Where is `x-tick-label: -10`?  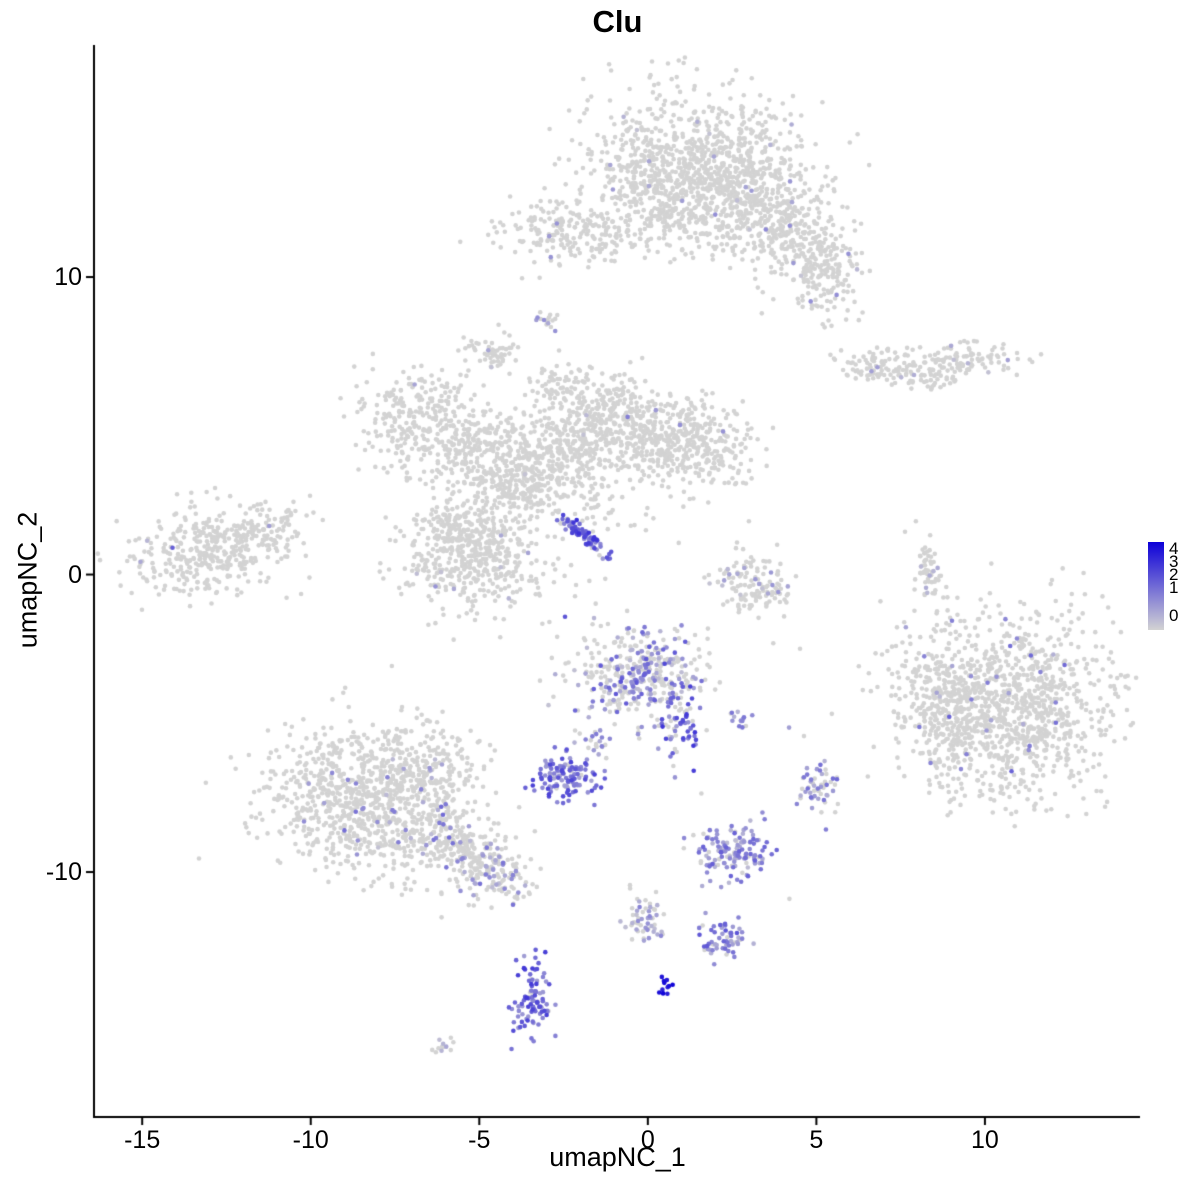 x-tick-label: -10 is located at coordinates (310, 1140).